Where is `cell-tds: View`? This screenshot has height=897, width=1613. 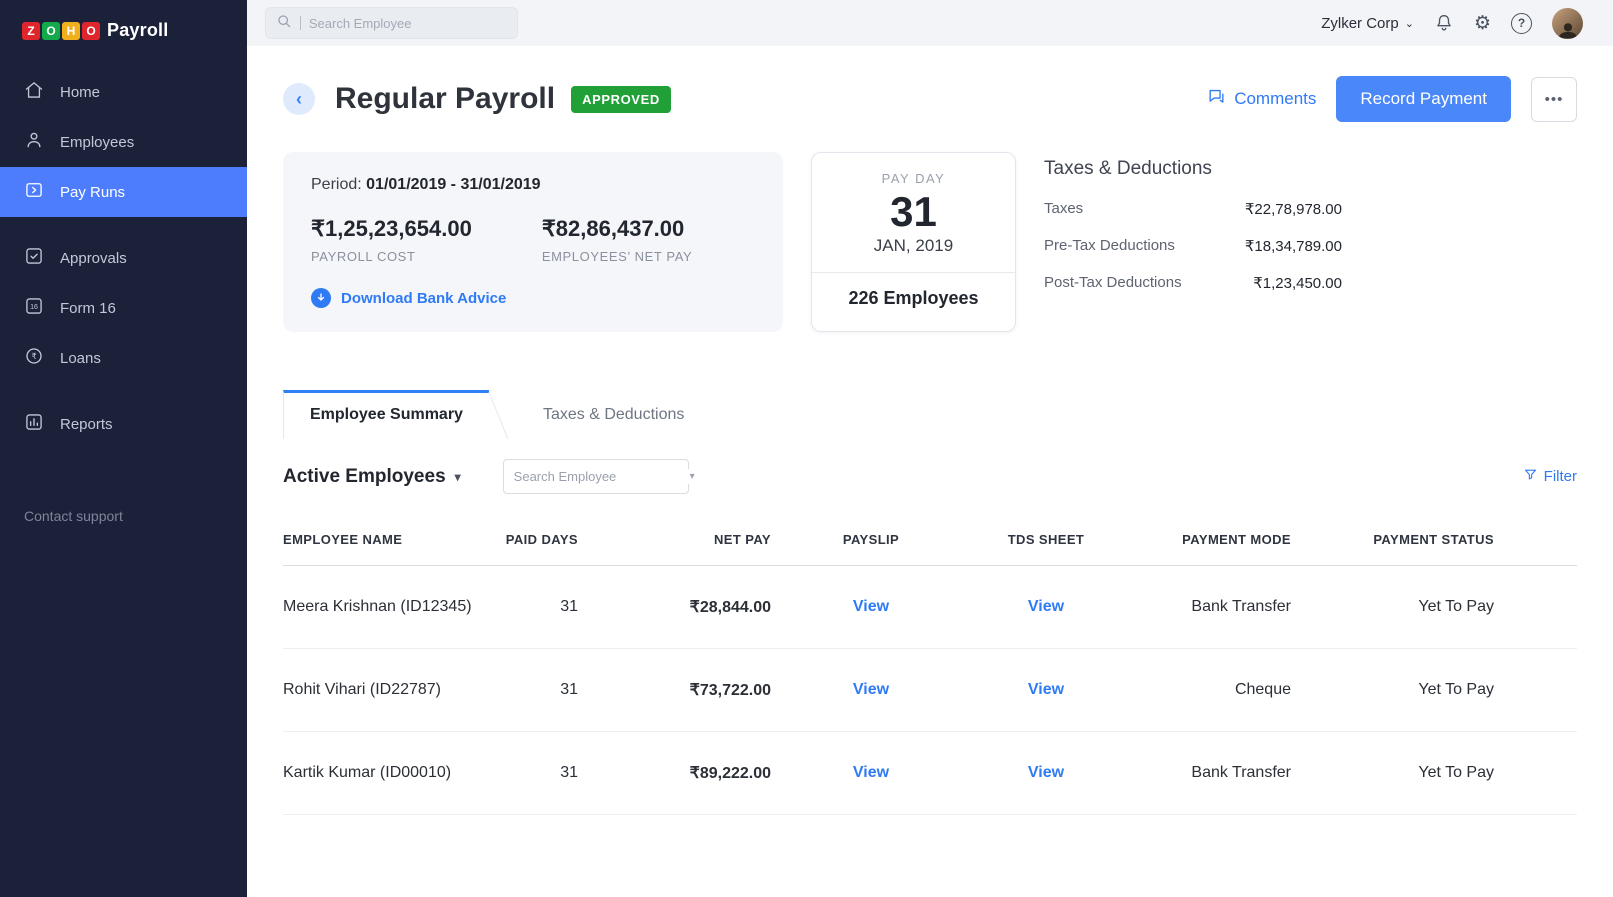 cell-tds: View is located at coordinates (1046, 607).